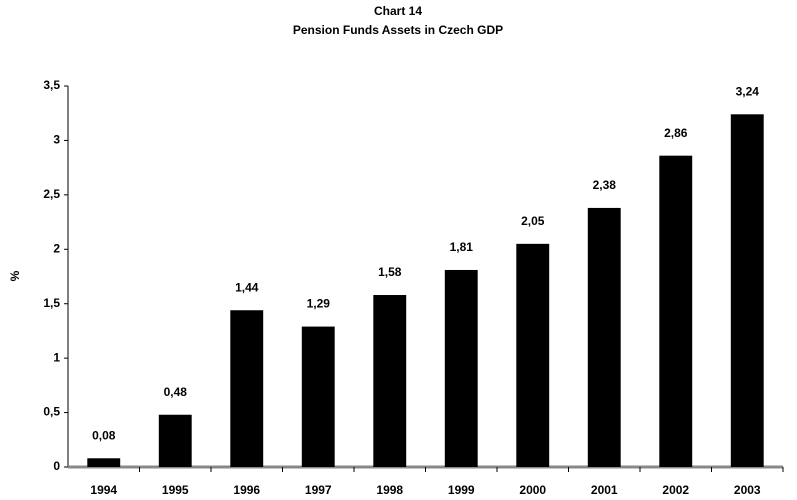 The height and width of the screenshot is (500, 797). What do you see at coordinates (461, 490) in the screenshot?
I see `x-tick-label: 1999` at bounding box center [461, 490].